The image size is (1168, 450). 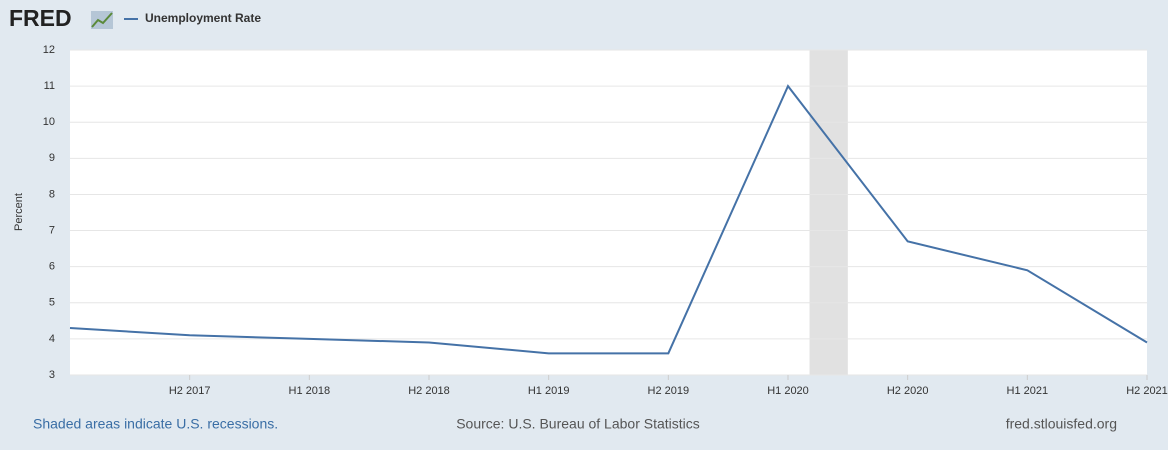 I want to click on y-tick-label: 9, so click(x=52, y=158).